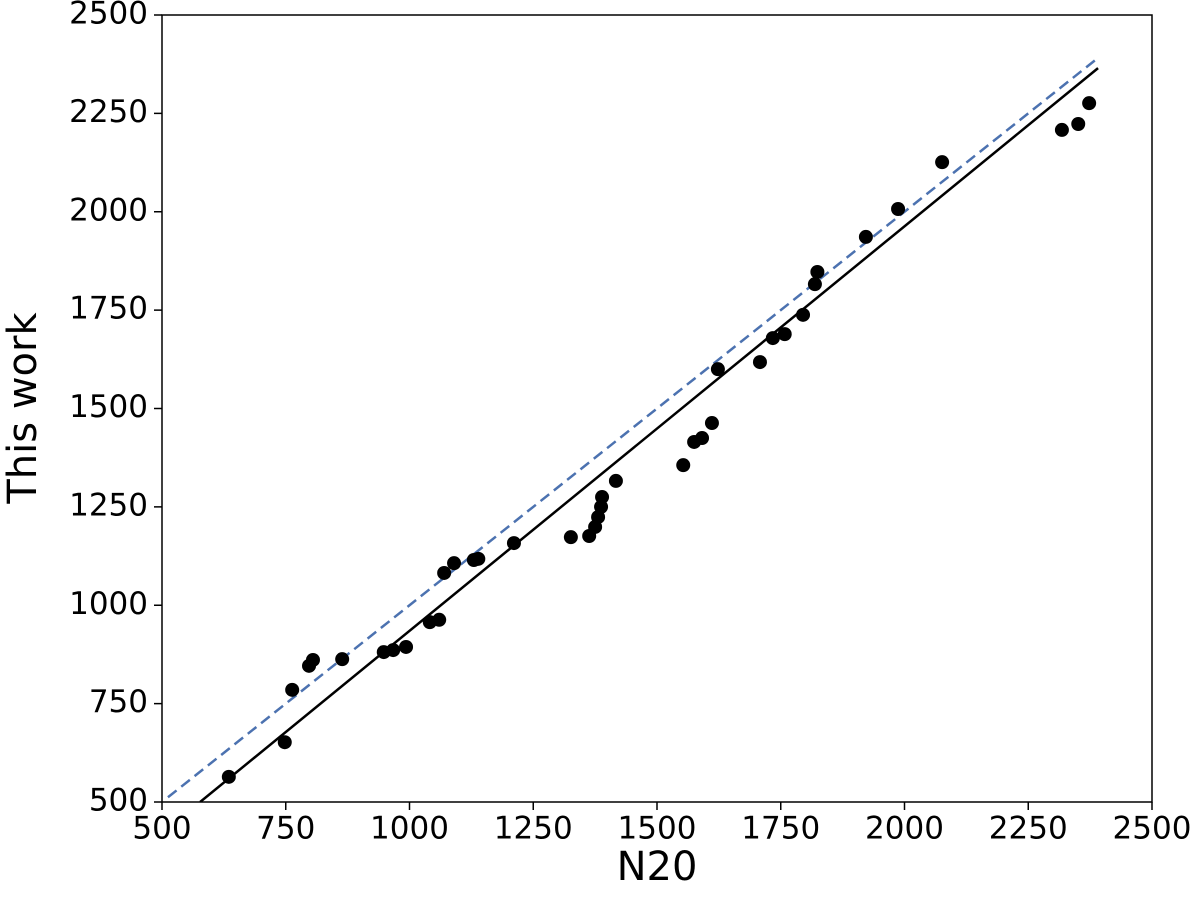 The width and height of the screenshot is (1200, 898). Describe the element at coordinates (108, 210) in the screenshot. I see `y-tick-label: 2000` at that location.